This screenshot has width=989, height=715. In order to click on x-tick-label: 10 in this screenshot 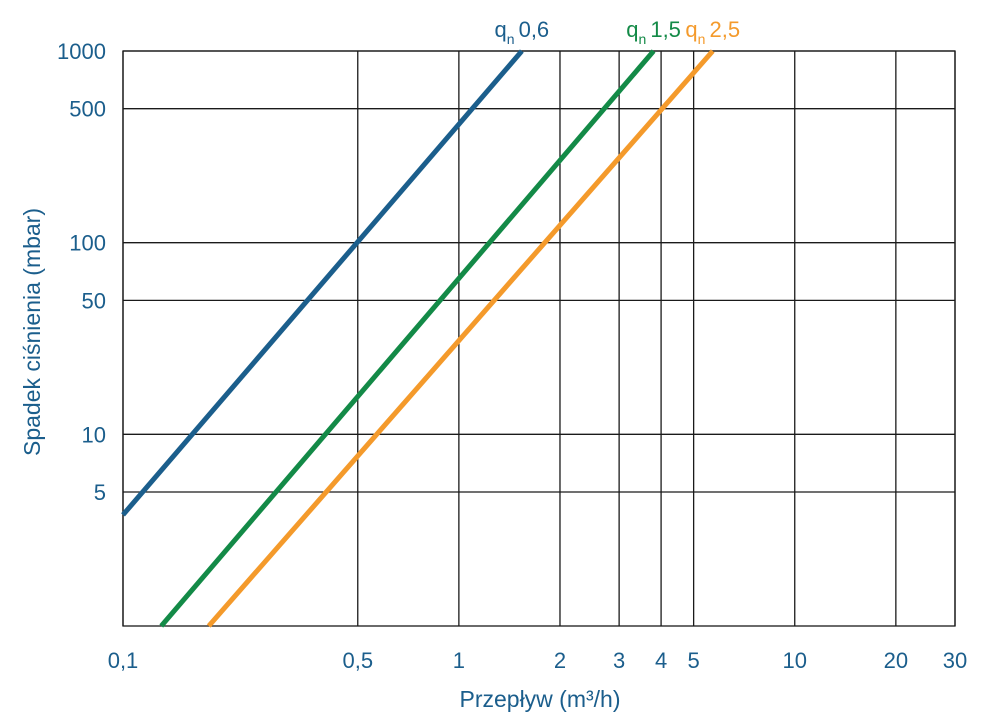, I will do `click(795, 660)`.